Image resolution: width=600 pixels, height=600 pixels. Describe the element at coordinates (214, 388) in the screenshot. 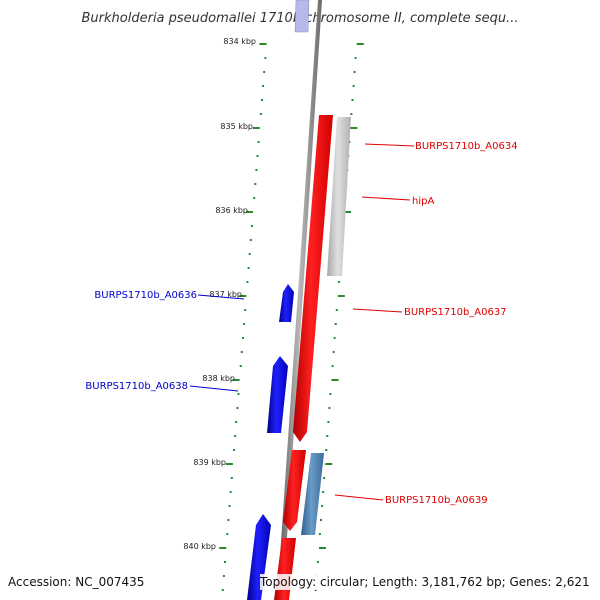

I see `leader-a0638` at that location.